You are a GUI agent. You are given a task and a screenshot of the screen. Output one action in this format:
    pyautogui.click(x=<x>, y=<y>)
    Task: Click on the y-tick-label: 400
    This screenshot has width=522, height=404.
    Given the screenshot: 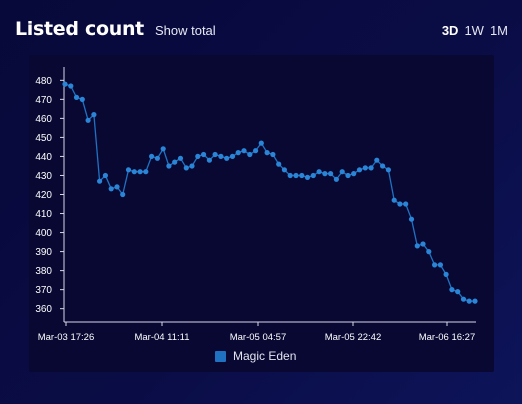 What is the action you would take?
    pyautogui.click(x=43, y=233)
    